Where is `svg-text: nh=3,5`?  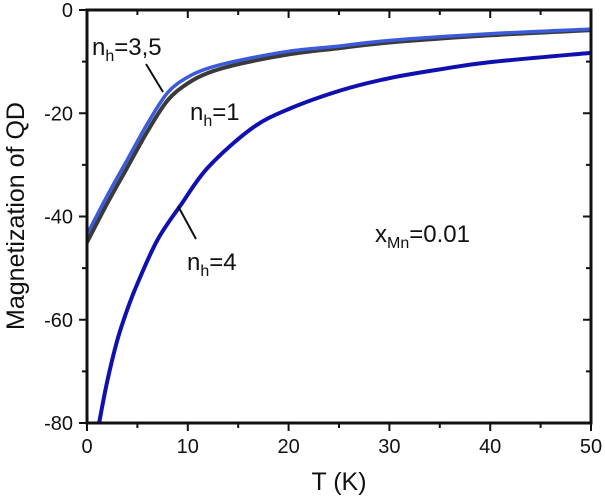
svg-text: nh=3,5 is located at coordinates (127, 49).